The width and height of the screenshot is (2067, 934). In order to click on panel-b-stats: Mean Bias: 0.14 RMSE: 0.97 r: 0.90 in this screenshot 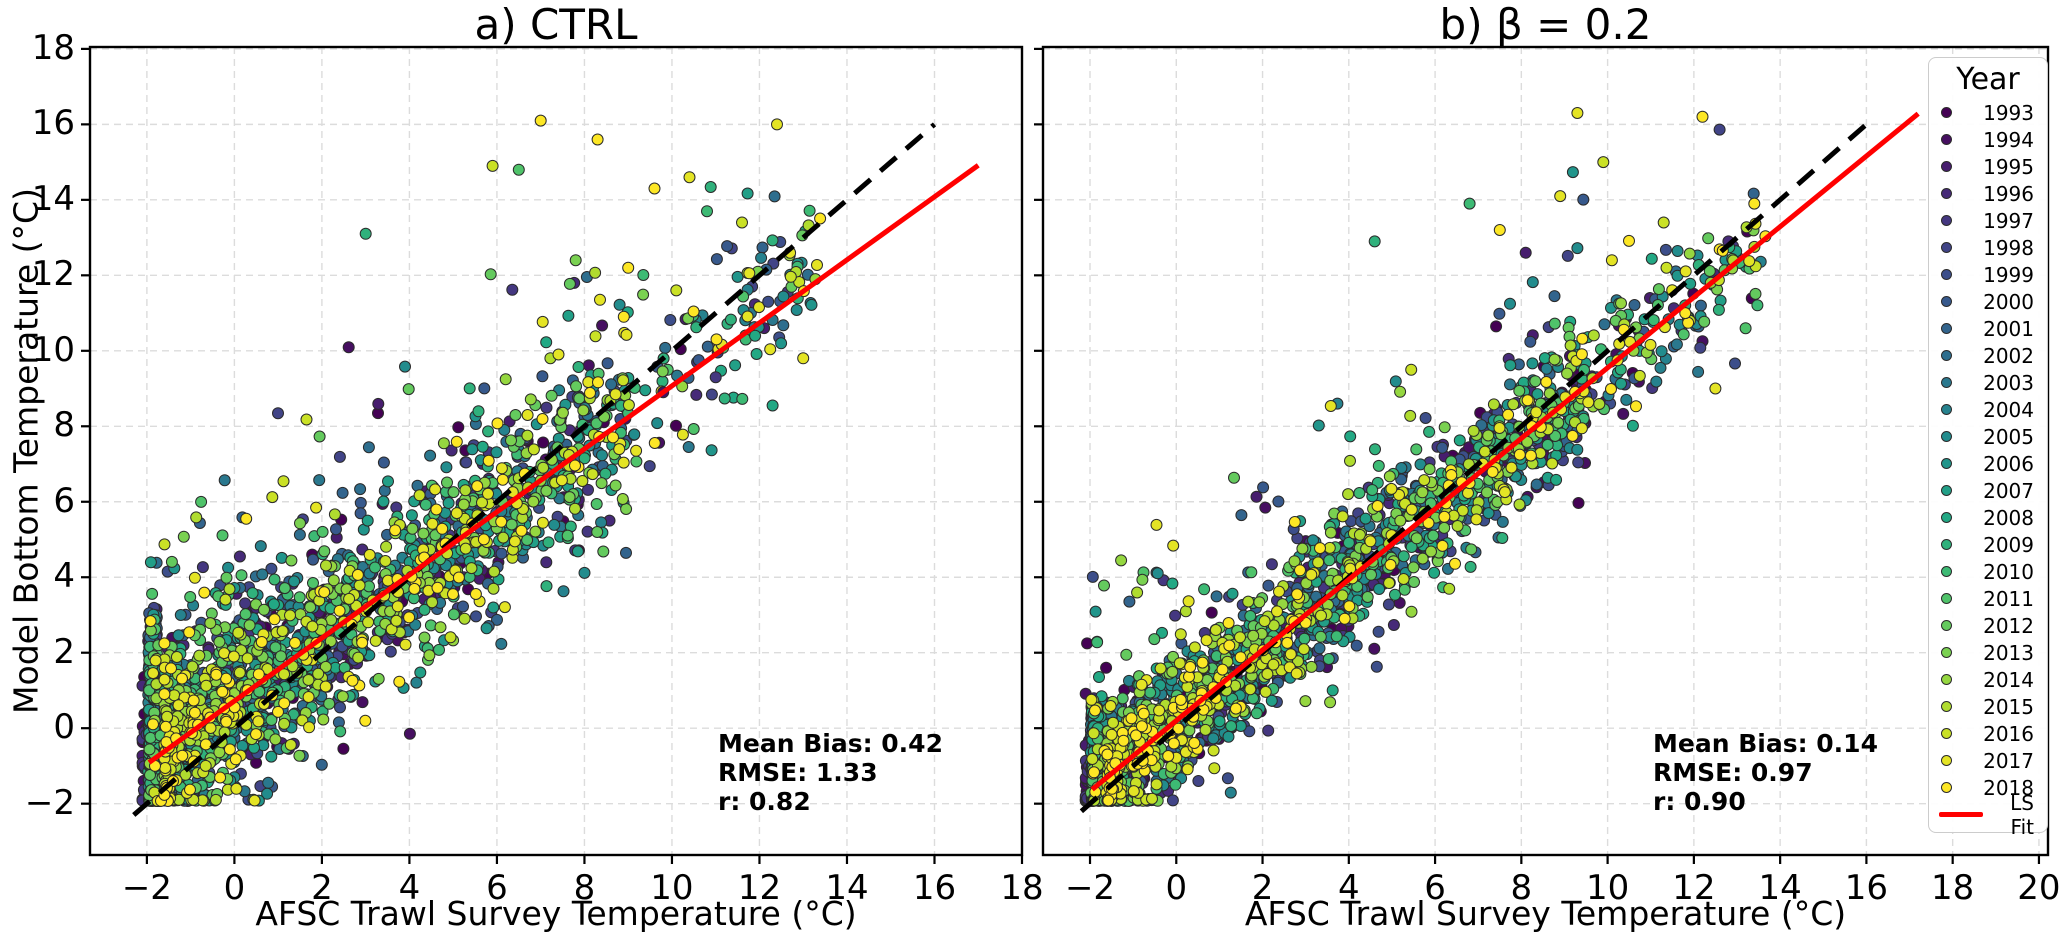, I will do `click(1765, 772)`.